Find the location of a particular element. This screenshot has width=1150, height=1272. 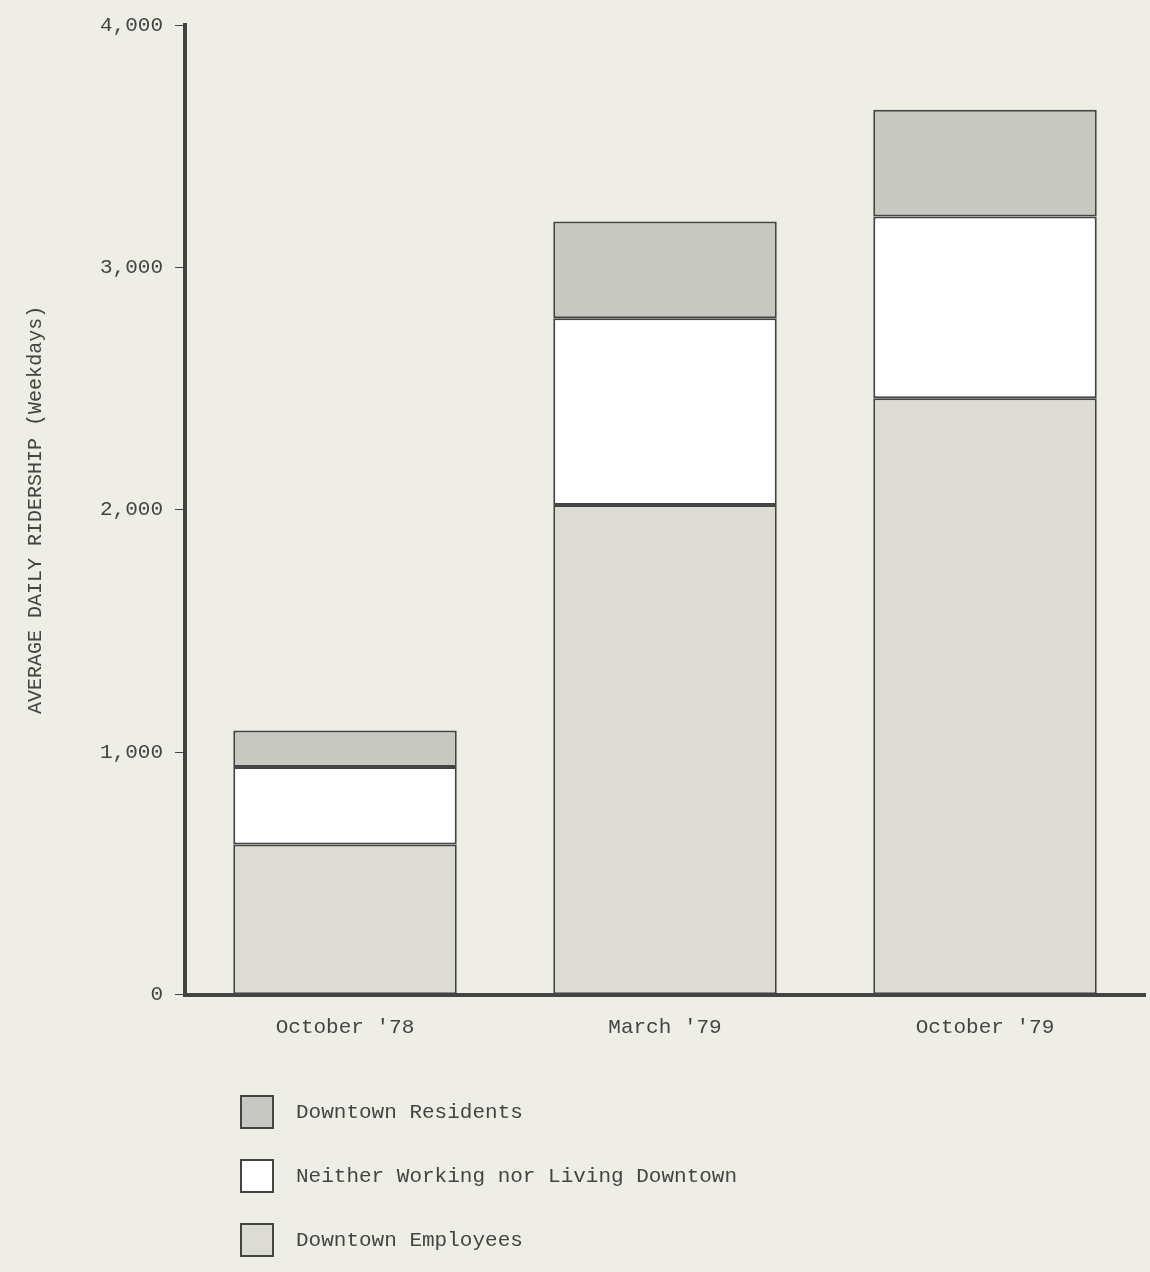

legend-label: Downtown Residents is located at coordinates (409, 1112).